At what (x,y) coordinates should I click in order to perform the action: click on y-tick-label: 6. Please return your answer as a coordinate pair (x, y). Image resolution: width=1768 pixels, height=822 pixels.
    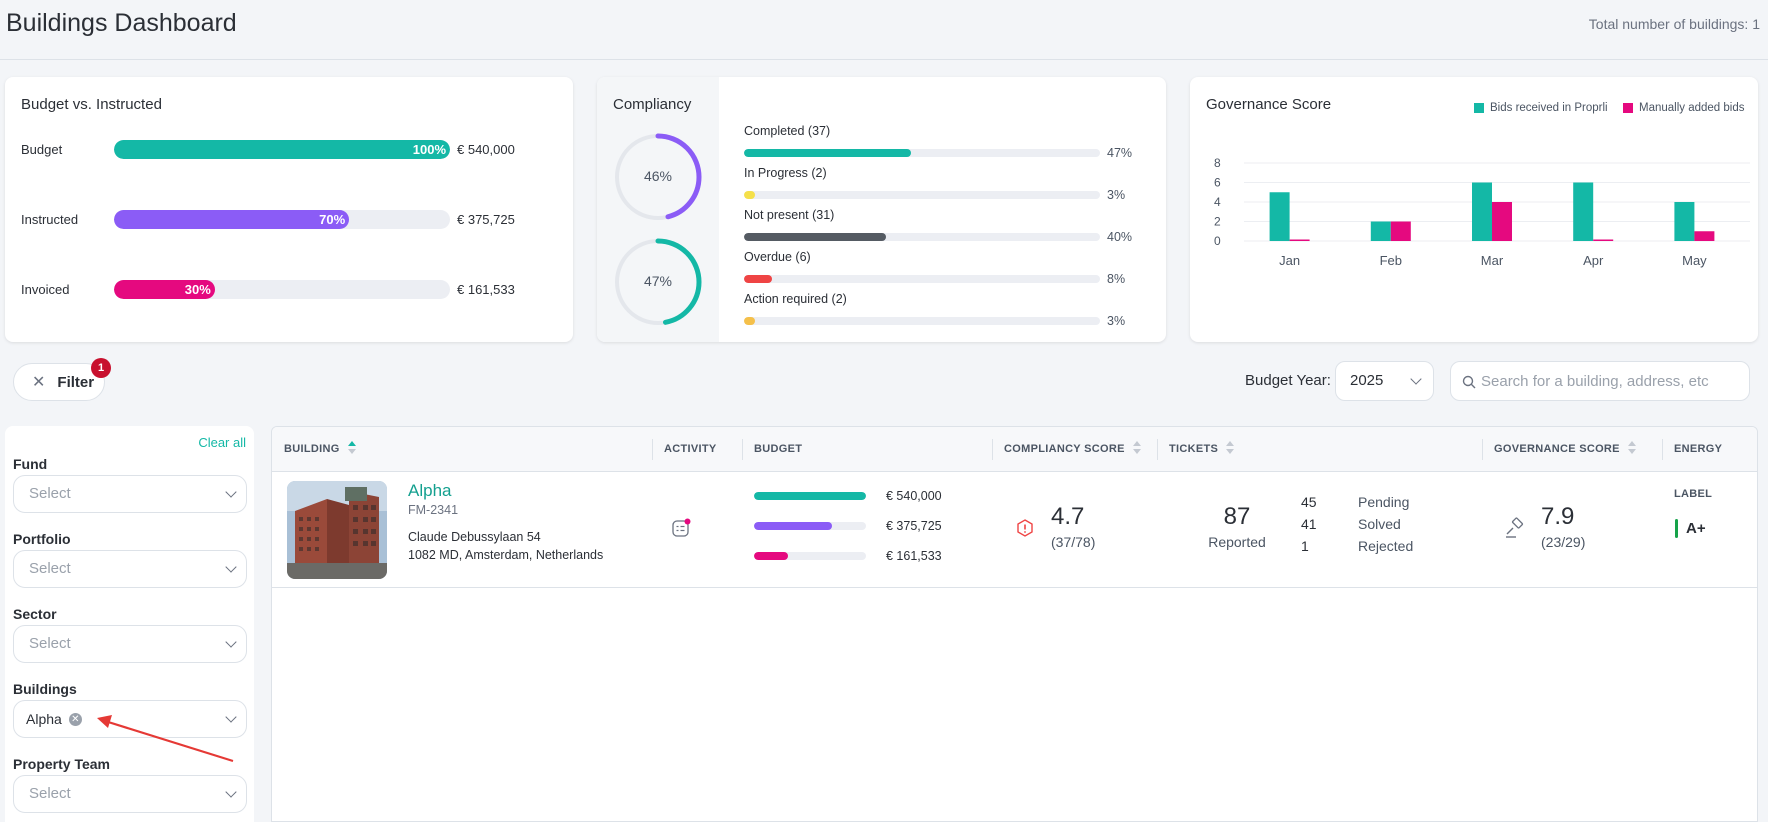
    Looking at the image, I should click on (1217, 183).